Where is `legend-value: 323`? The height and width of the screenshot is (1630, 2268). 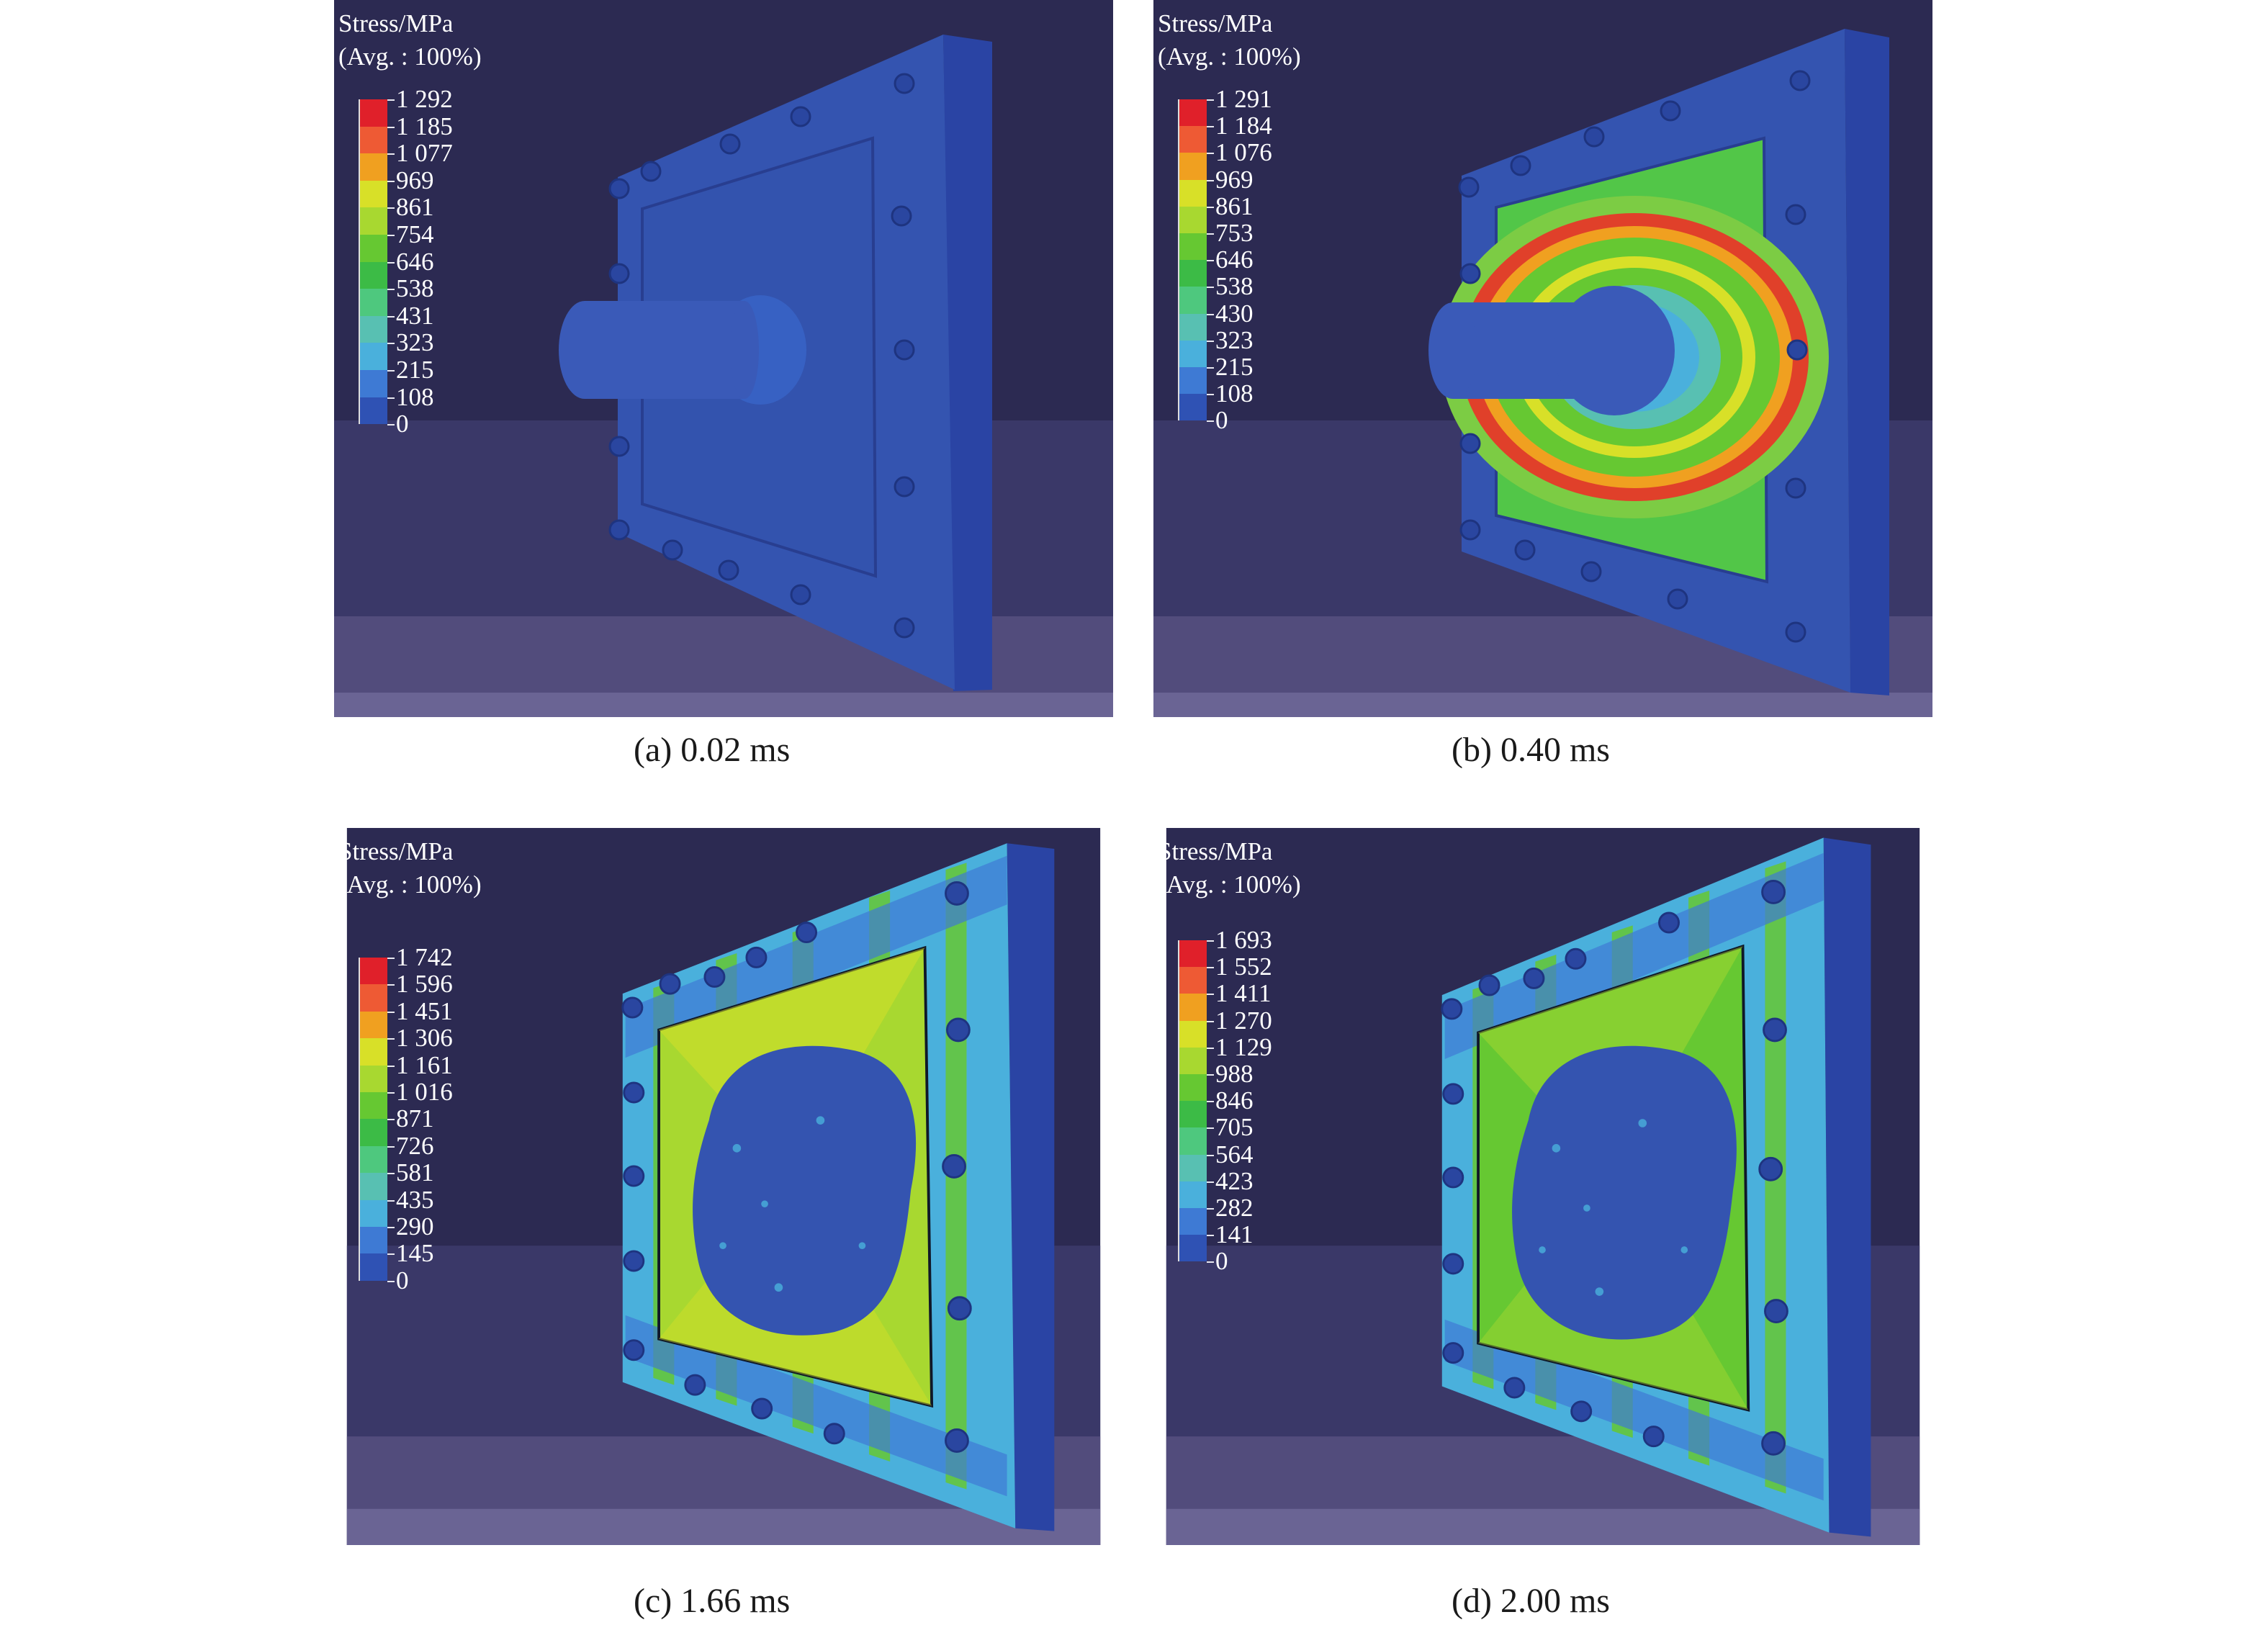 legend-value: 323 is located at coordinates (1234, 339).